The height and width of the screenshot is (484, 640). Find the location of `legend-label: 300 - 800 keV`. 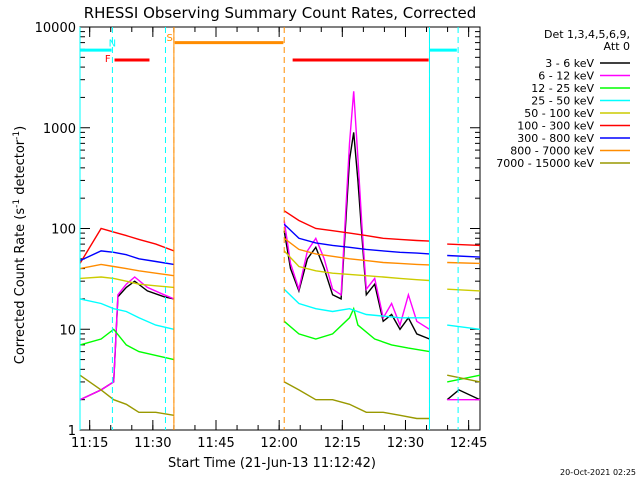

legend-label: 300 - 800 keV is located at coordinates (555, 138).